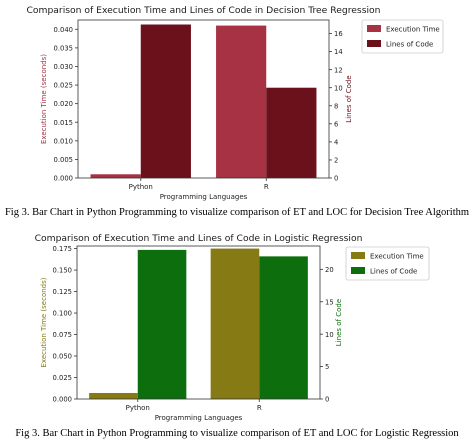 This screenshot has width=474, height=443. Describe the element at coordinates (338, 70) in the screenshot. I see `y-right-tick-label: 12` at that location.